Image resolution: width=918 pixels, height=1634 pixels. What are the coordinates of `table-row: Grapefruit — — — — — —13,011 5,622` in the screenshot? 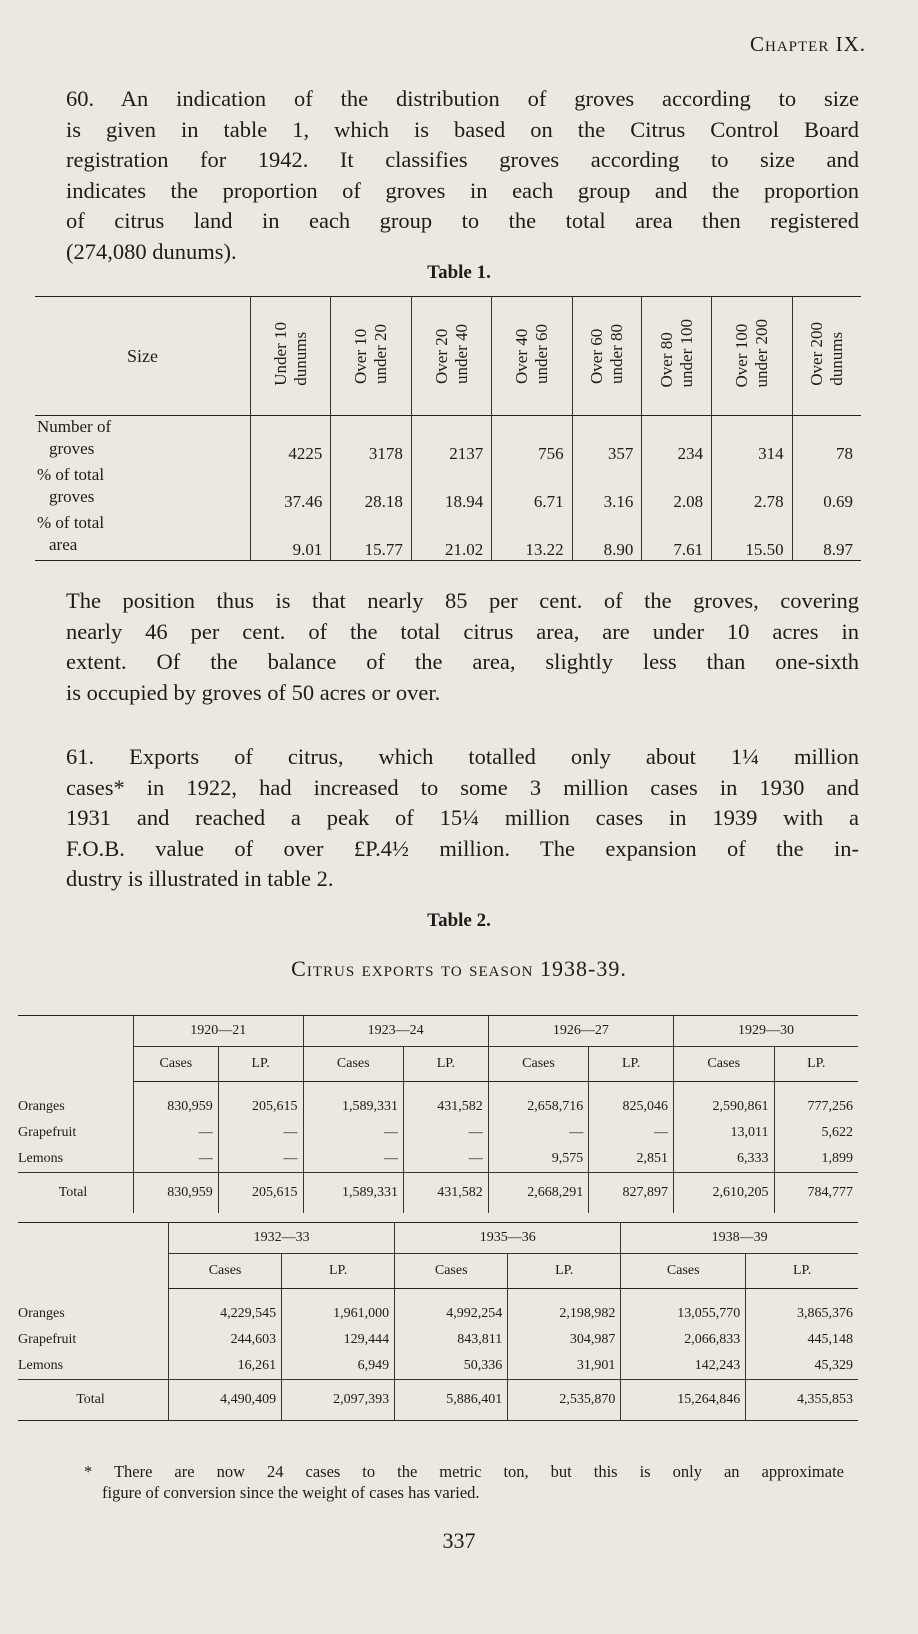 It's located at (438, 1133).